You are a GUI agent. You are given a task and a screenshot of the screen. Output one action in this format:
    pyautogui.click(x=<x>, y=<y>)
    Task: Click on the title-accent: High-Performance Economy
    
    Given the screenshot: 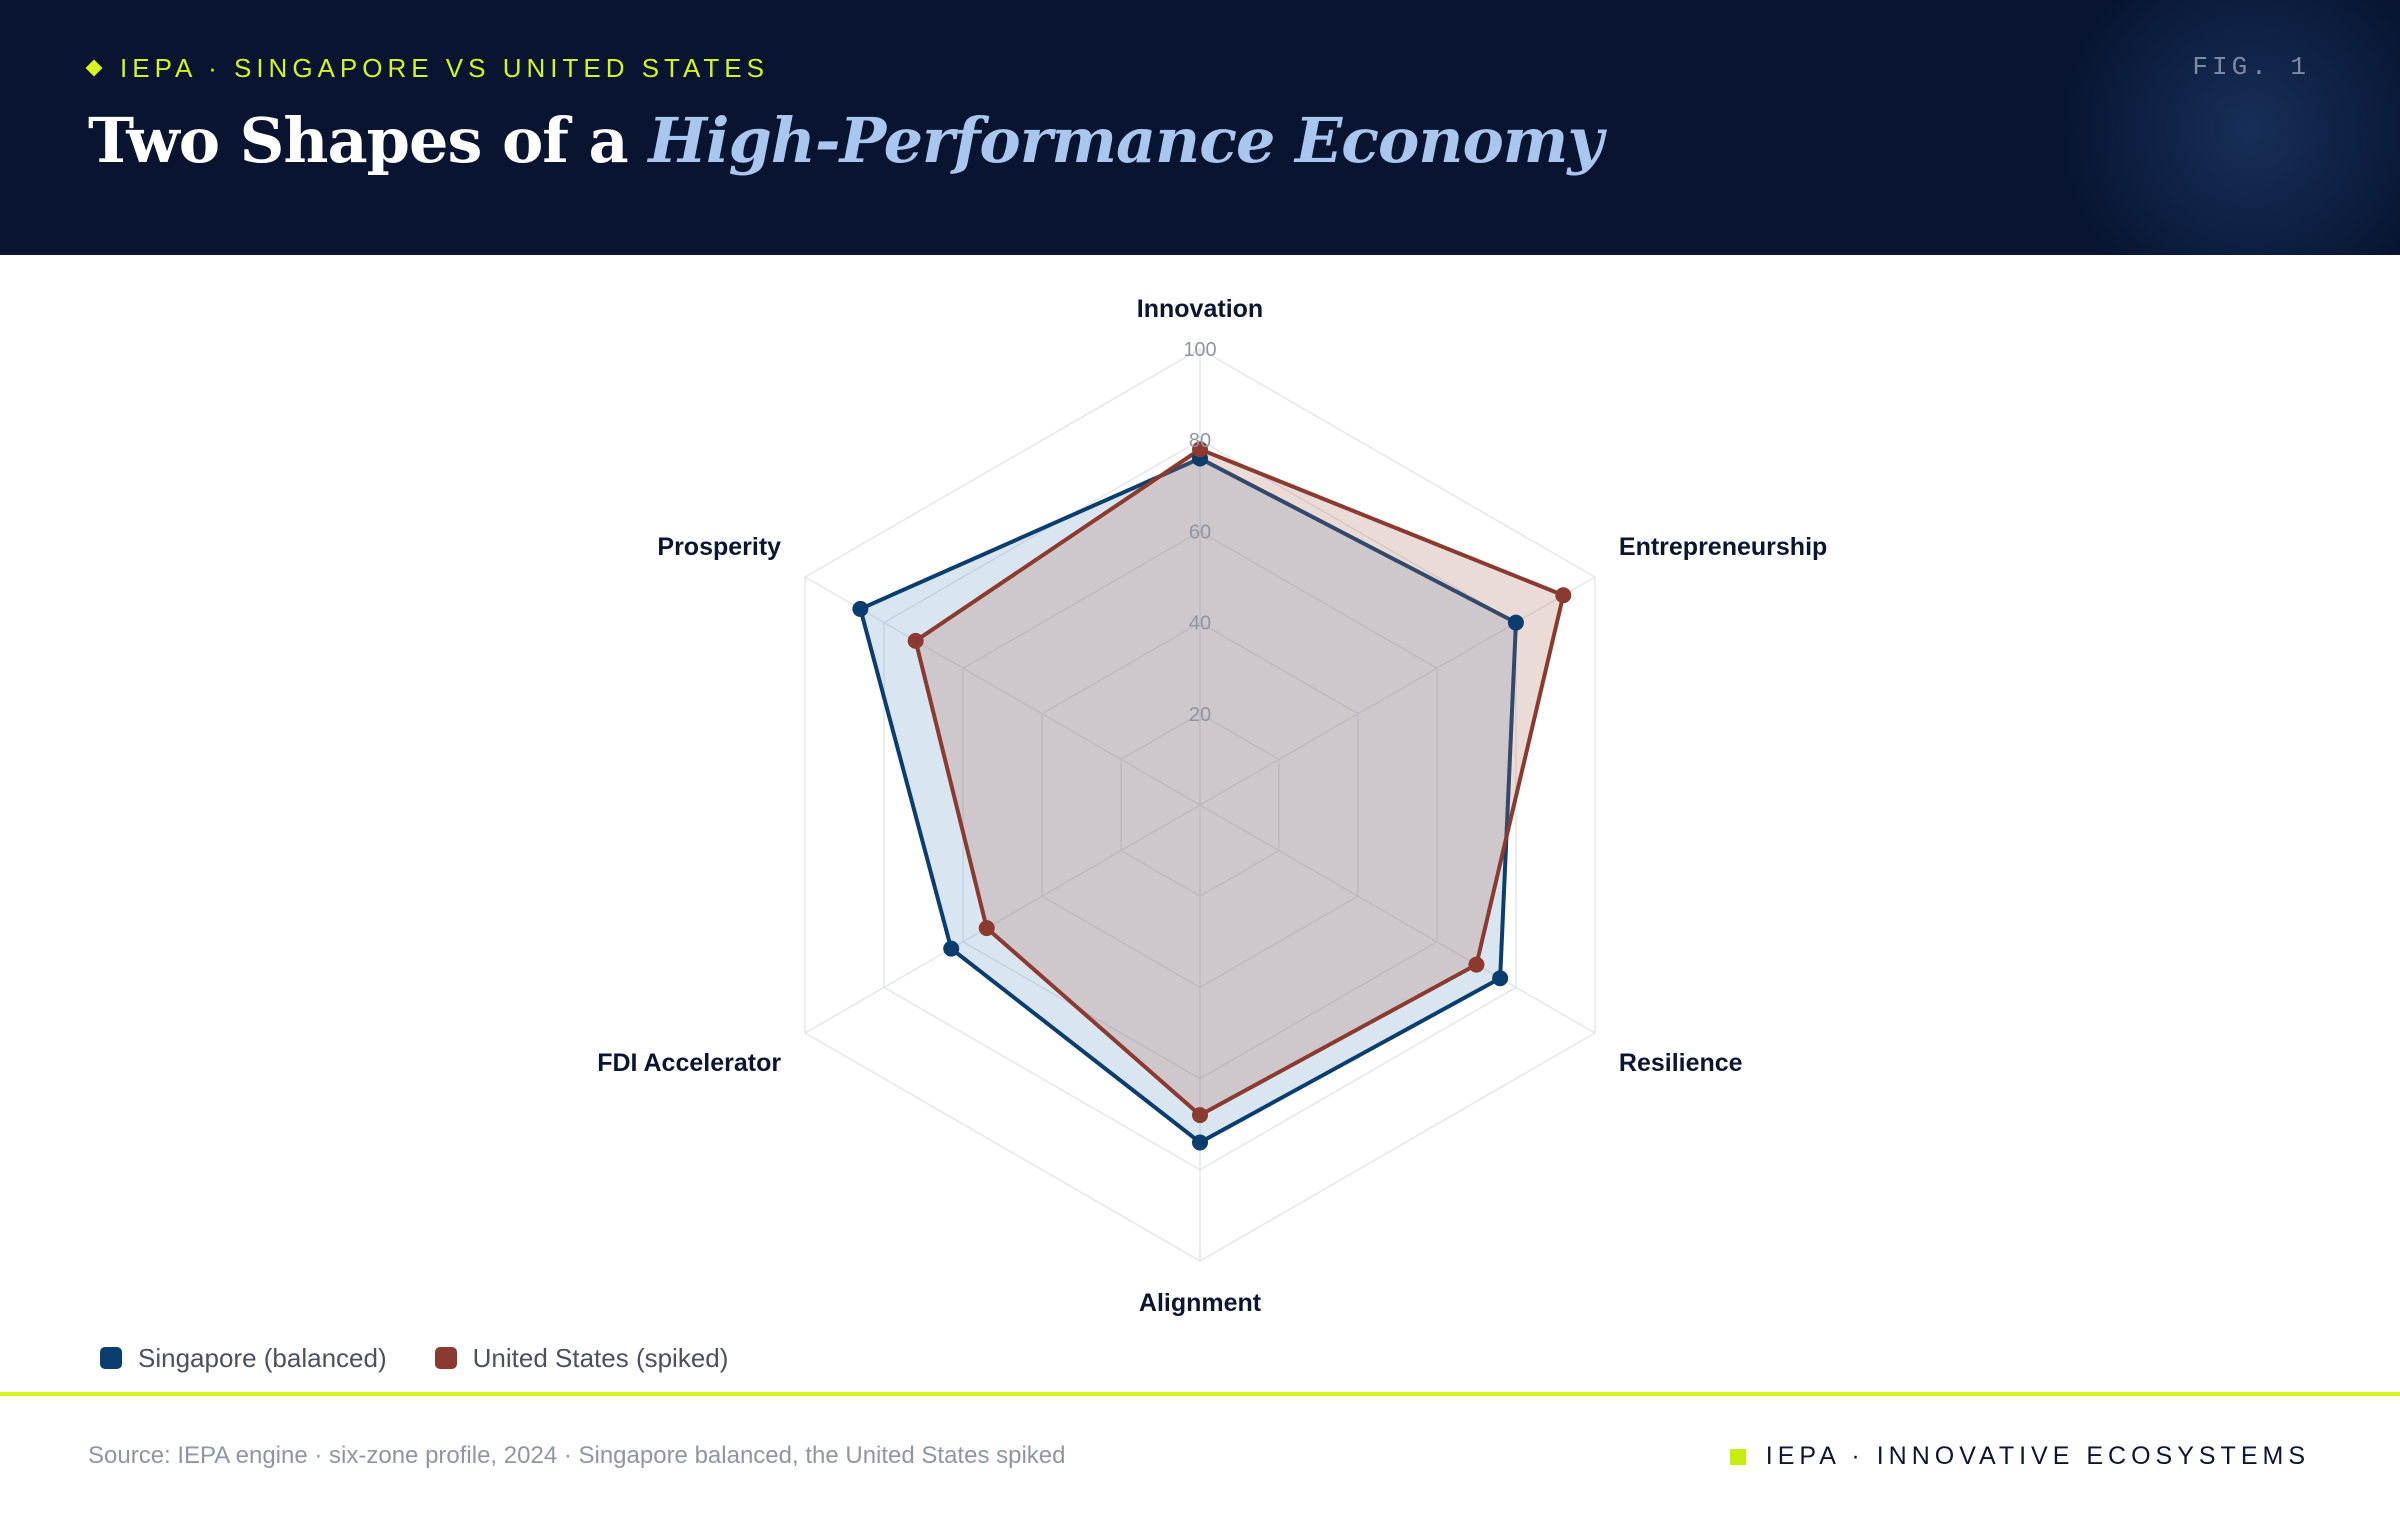 What is the action you would take?
    pyautogui.click(x=1125, y=140)
    